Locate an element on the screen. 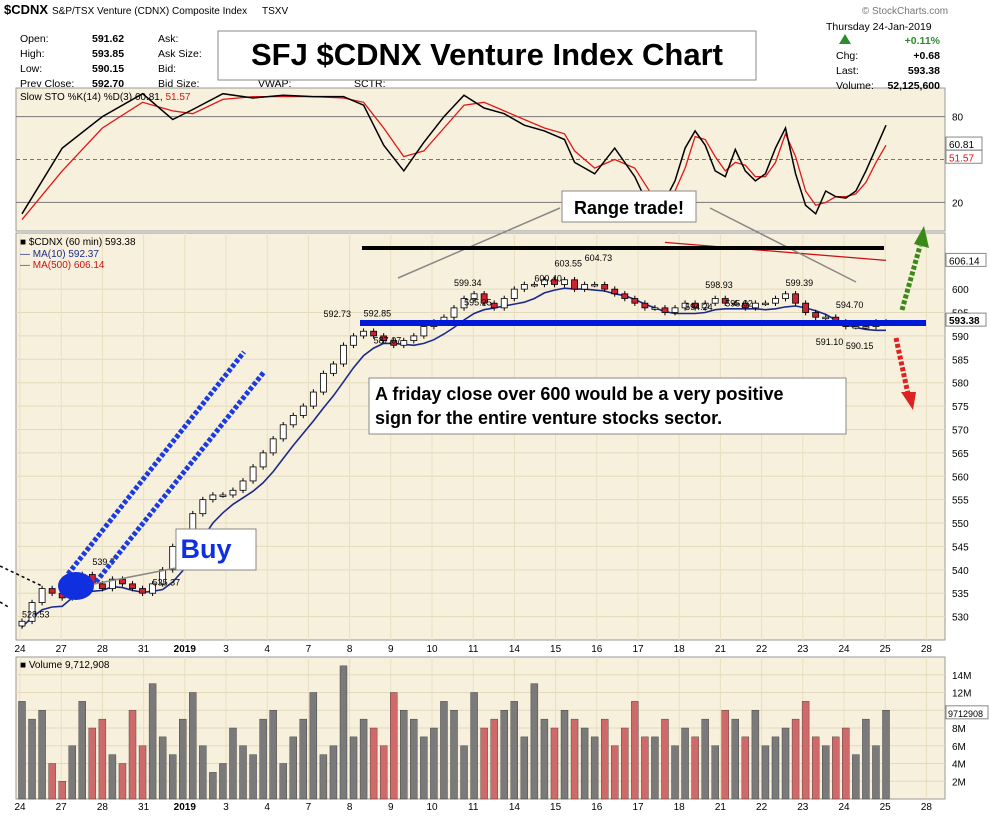 The width and height of the screenshot is (990, 817). stoch-k-line is located at coordinates (454, 157).